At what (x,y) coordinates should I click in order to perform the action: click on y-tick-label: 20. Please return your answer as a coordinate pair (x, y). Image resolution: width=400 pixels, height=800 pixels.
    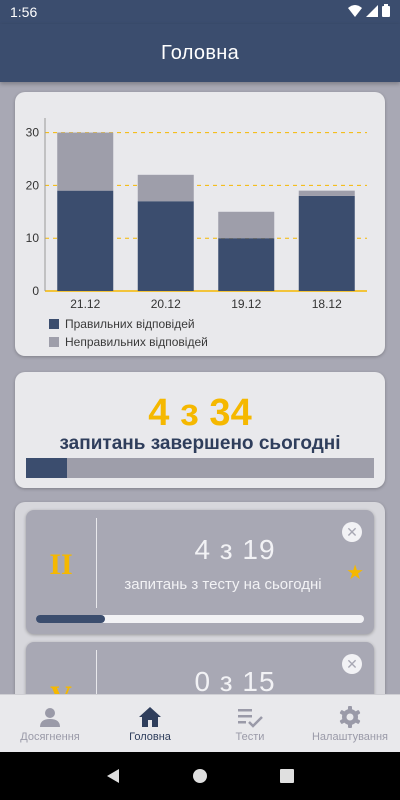
    Looking at the image, I should click on (33, 185).